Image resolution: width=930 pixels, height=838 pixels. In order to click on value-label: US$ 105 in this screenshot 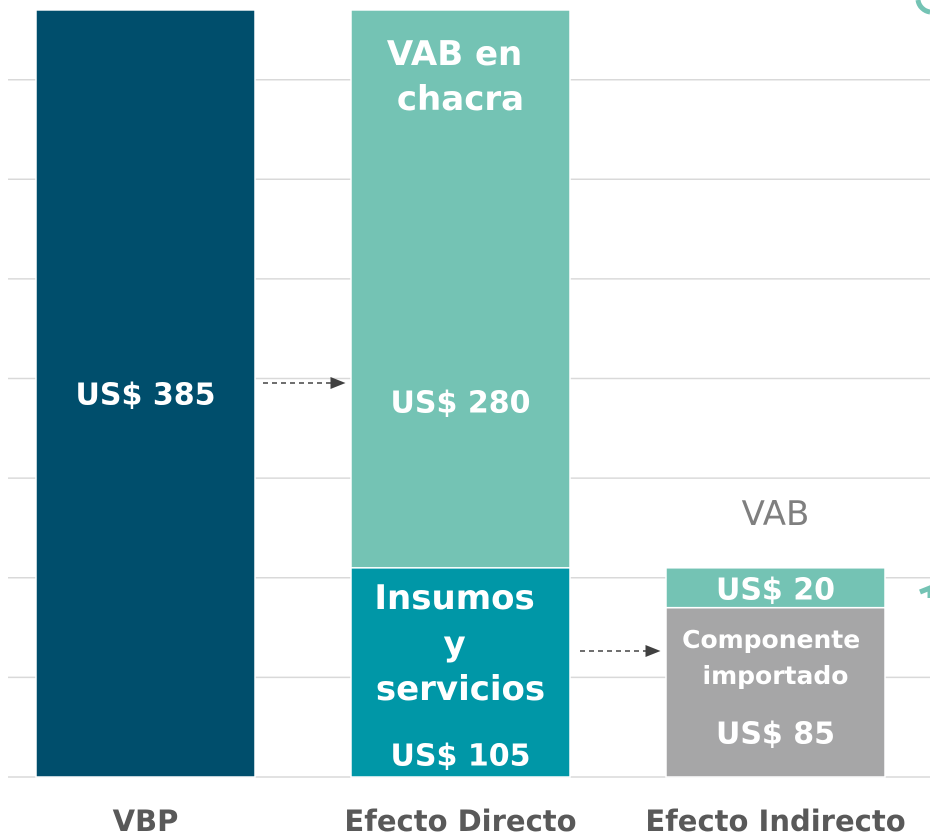, I will do `click(461, 756)`.